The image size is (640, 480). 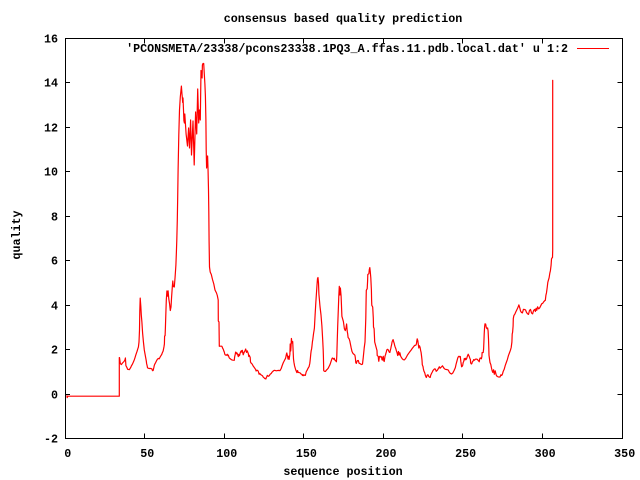 What do you see at coordinates (342, 472) in the screenshot?
I see `svg-text: sequence position` at bounding box center [342, 472].